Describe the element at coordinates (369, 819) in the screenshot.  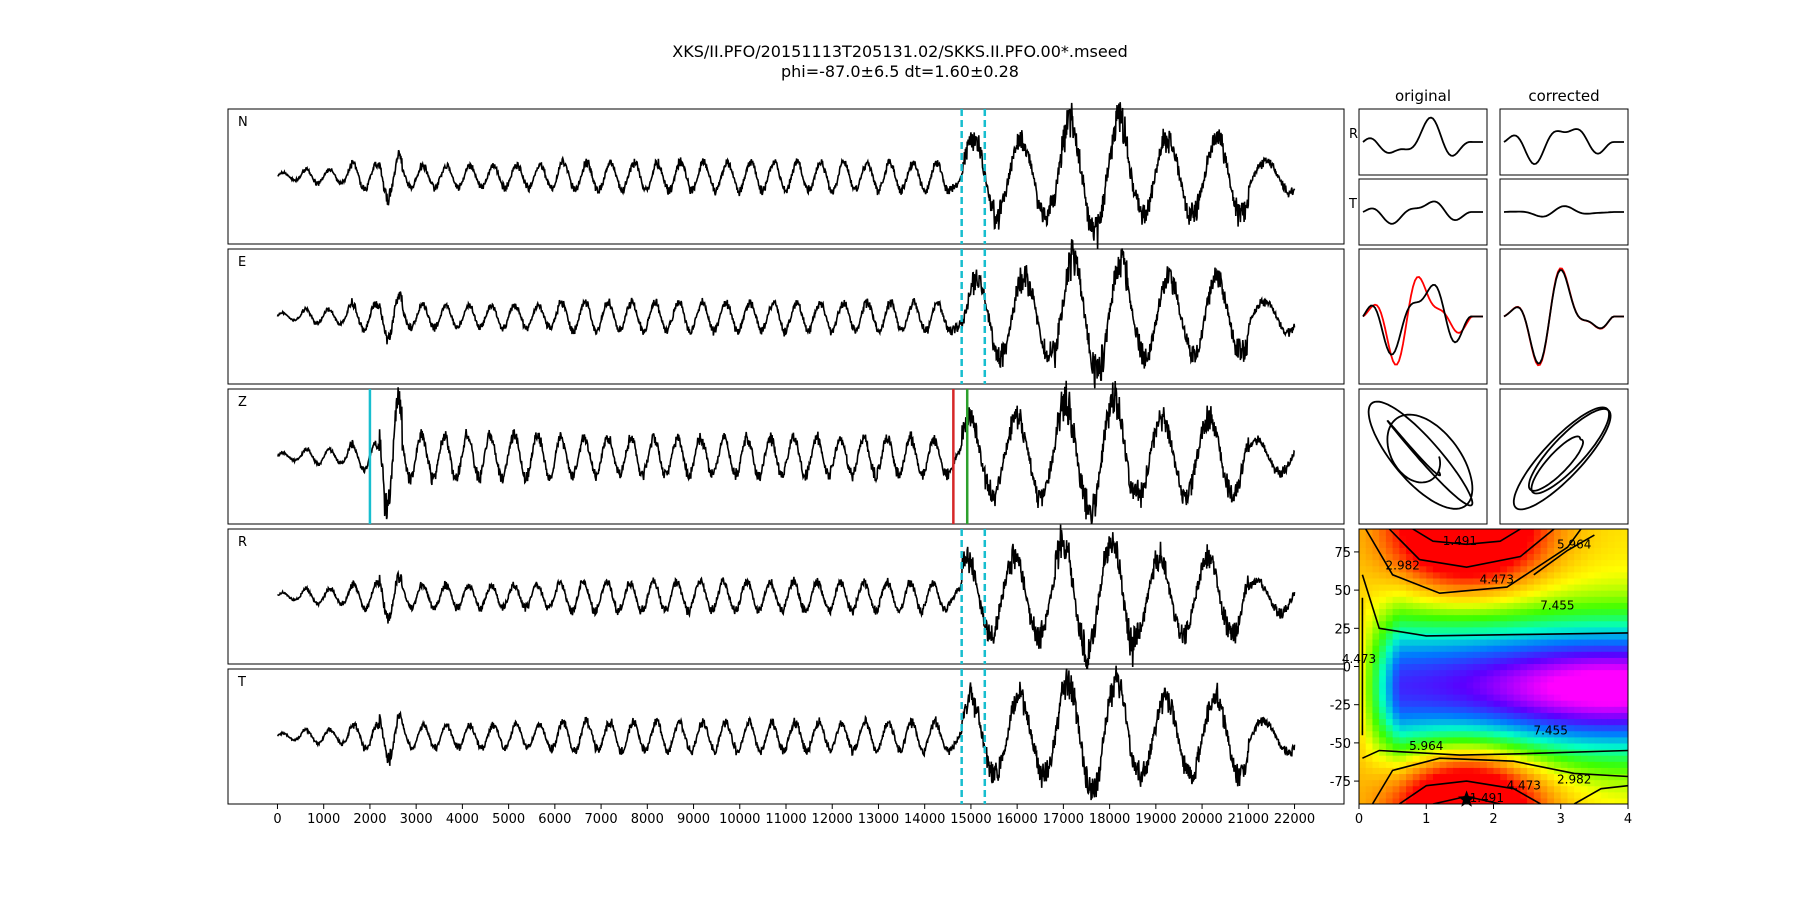
I see `x-tick-label: 2000` at that location.